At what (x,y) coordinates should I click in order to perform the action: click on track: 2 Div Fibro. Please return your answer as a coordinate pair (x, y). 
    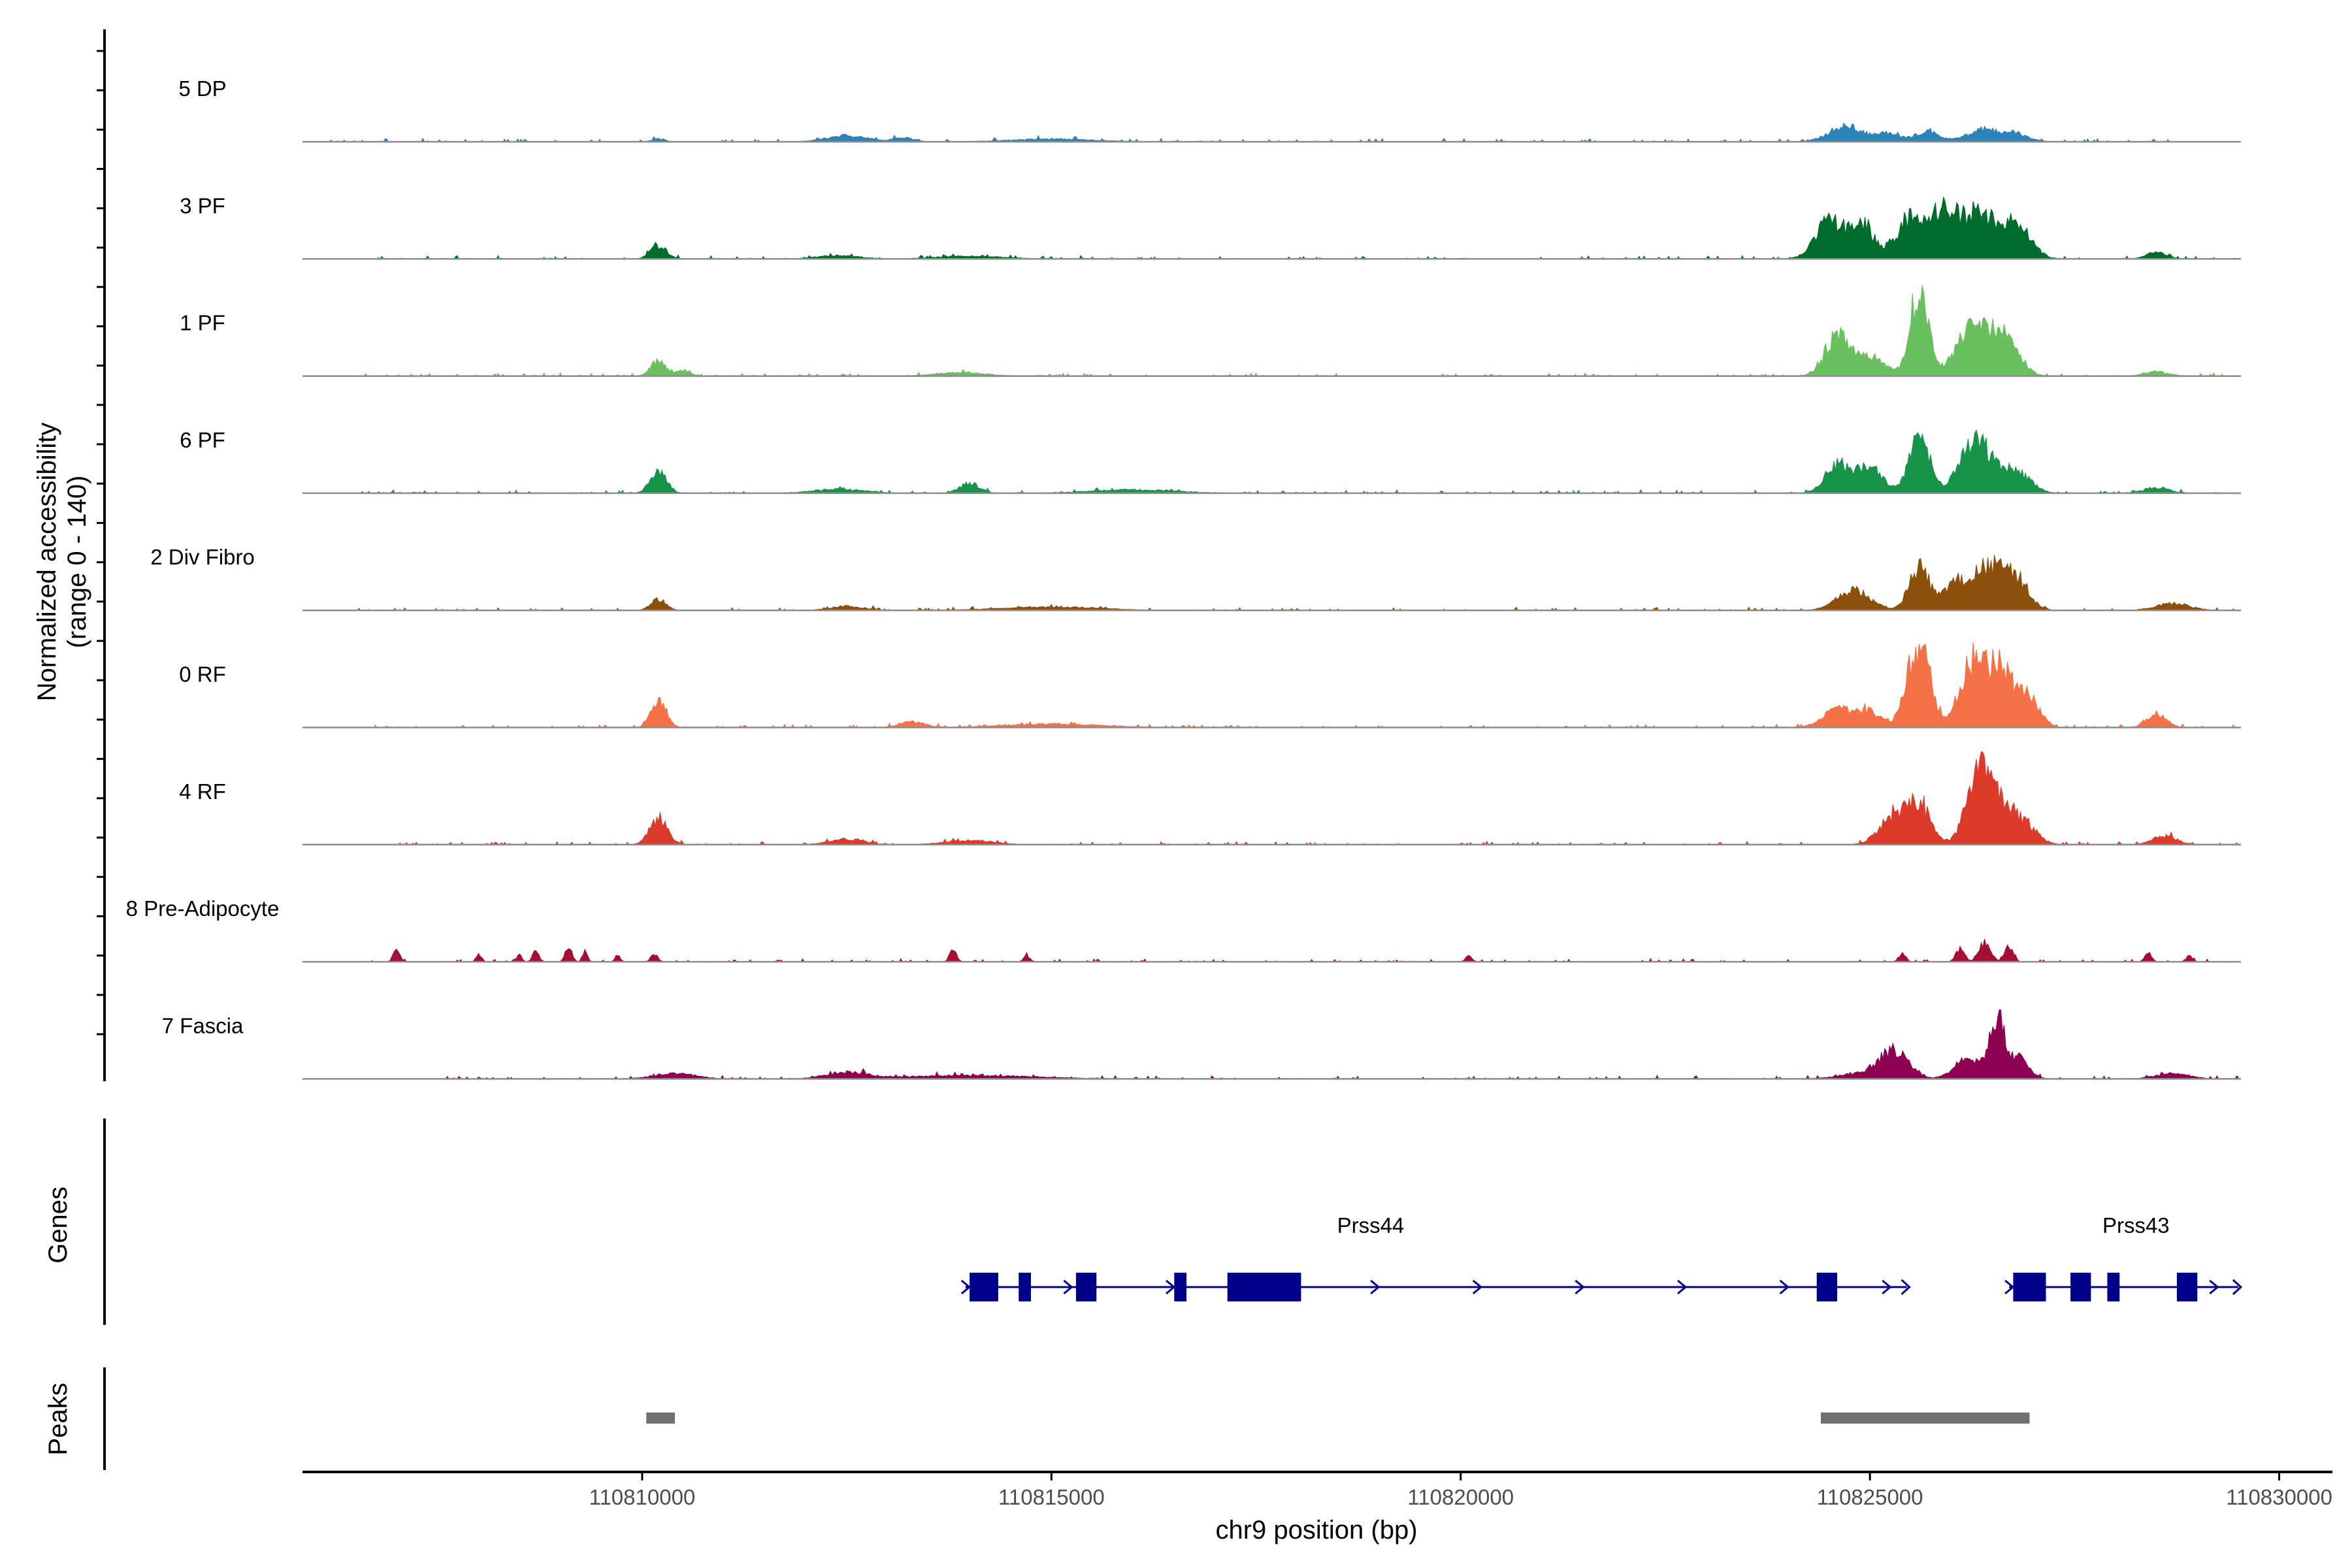
    Looking at the image, I should click on (1195, 578).